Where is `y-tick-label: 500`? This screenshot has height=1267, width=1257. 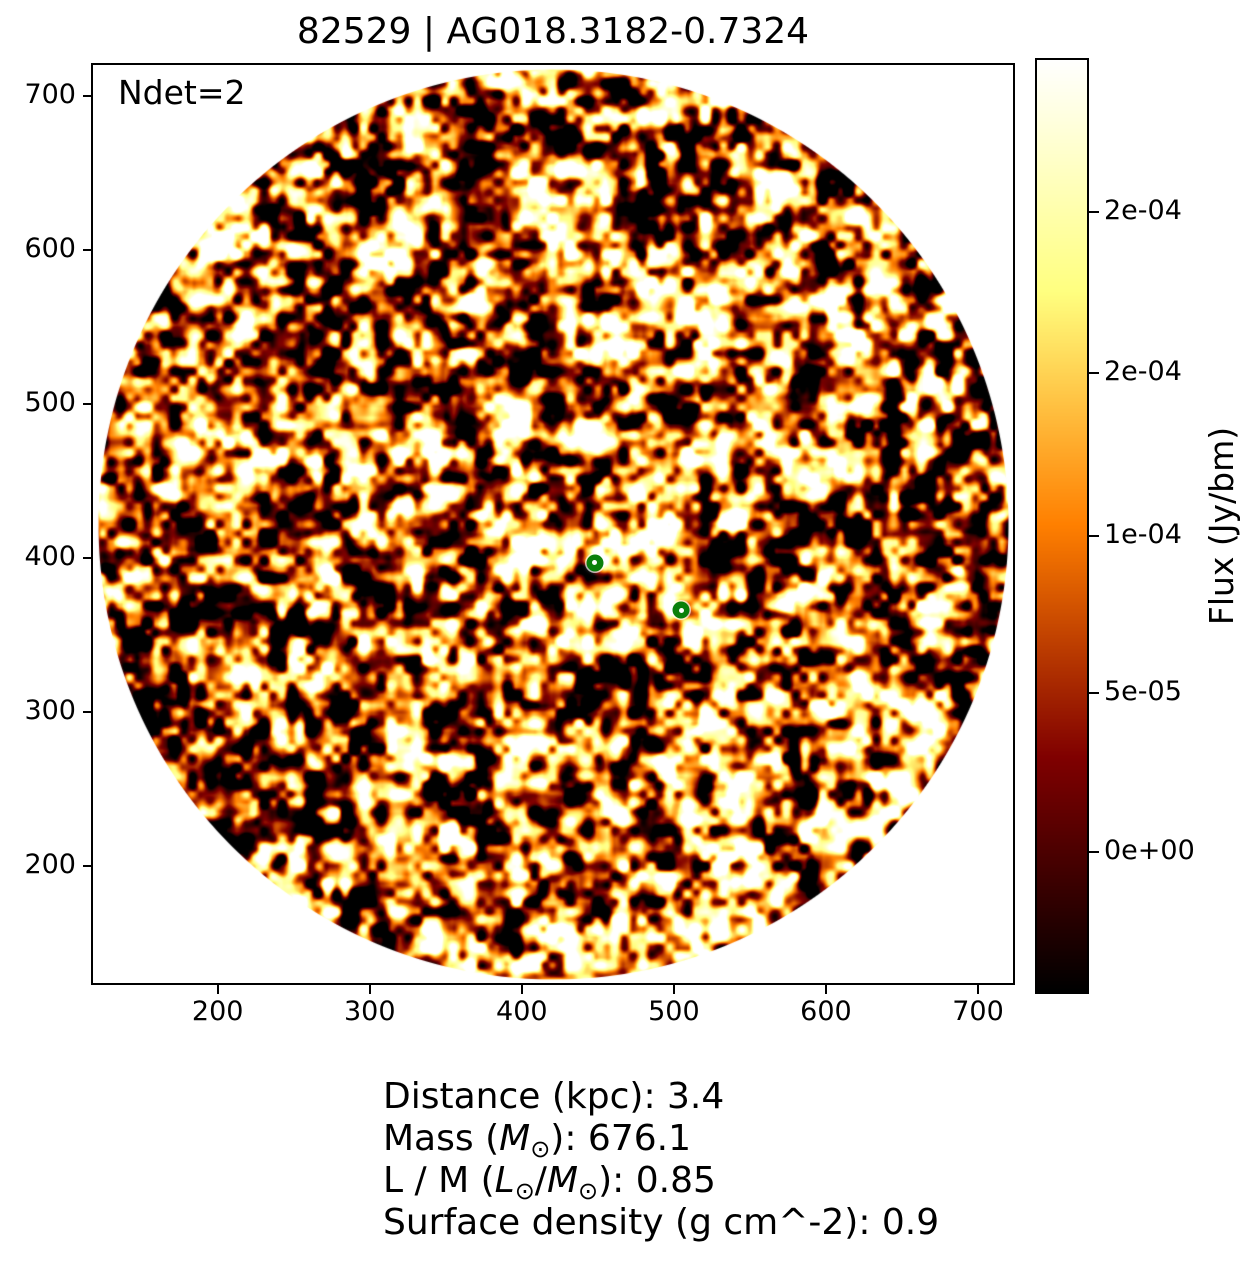 y-tick-label: 500 is located at coordinates (50, 402).